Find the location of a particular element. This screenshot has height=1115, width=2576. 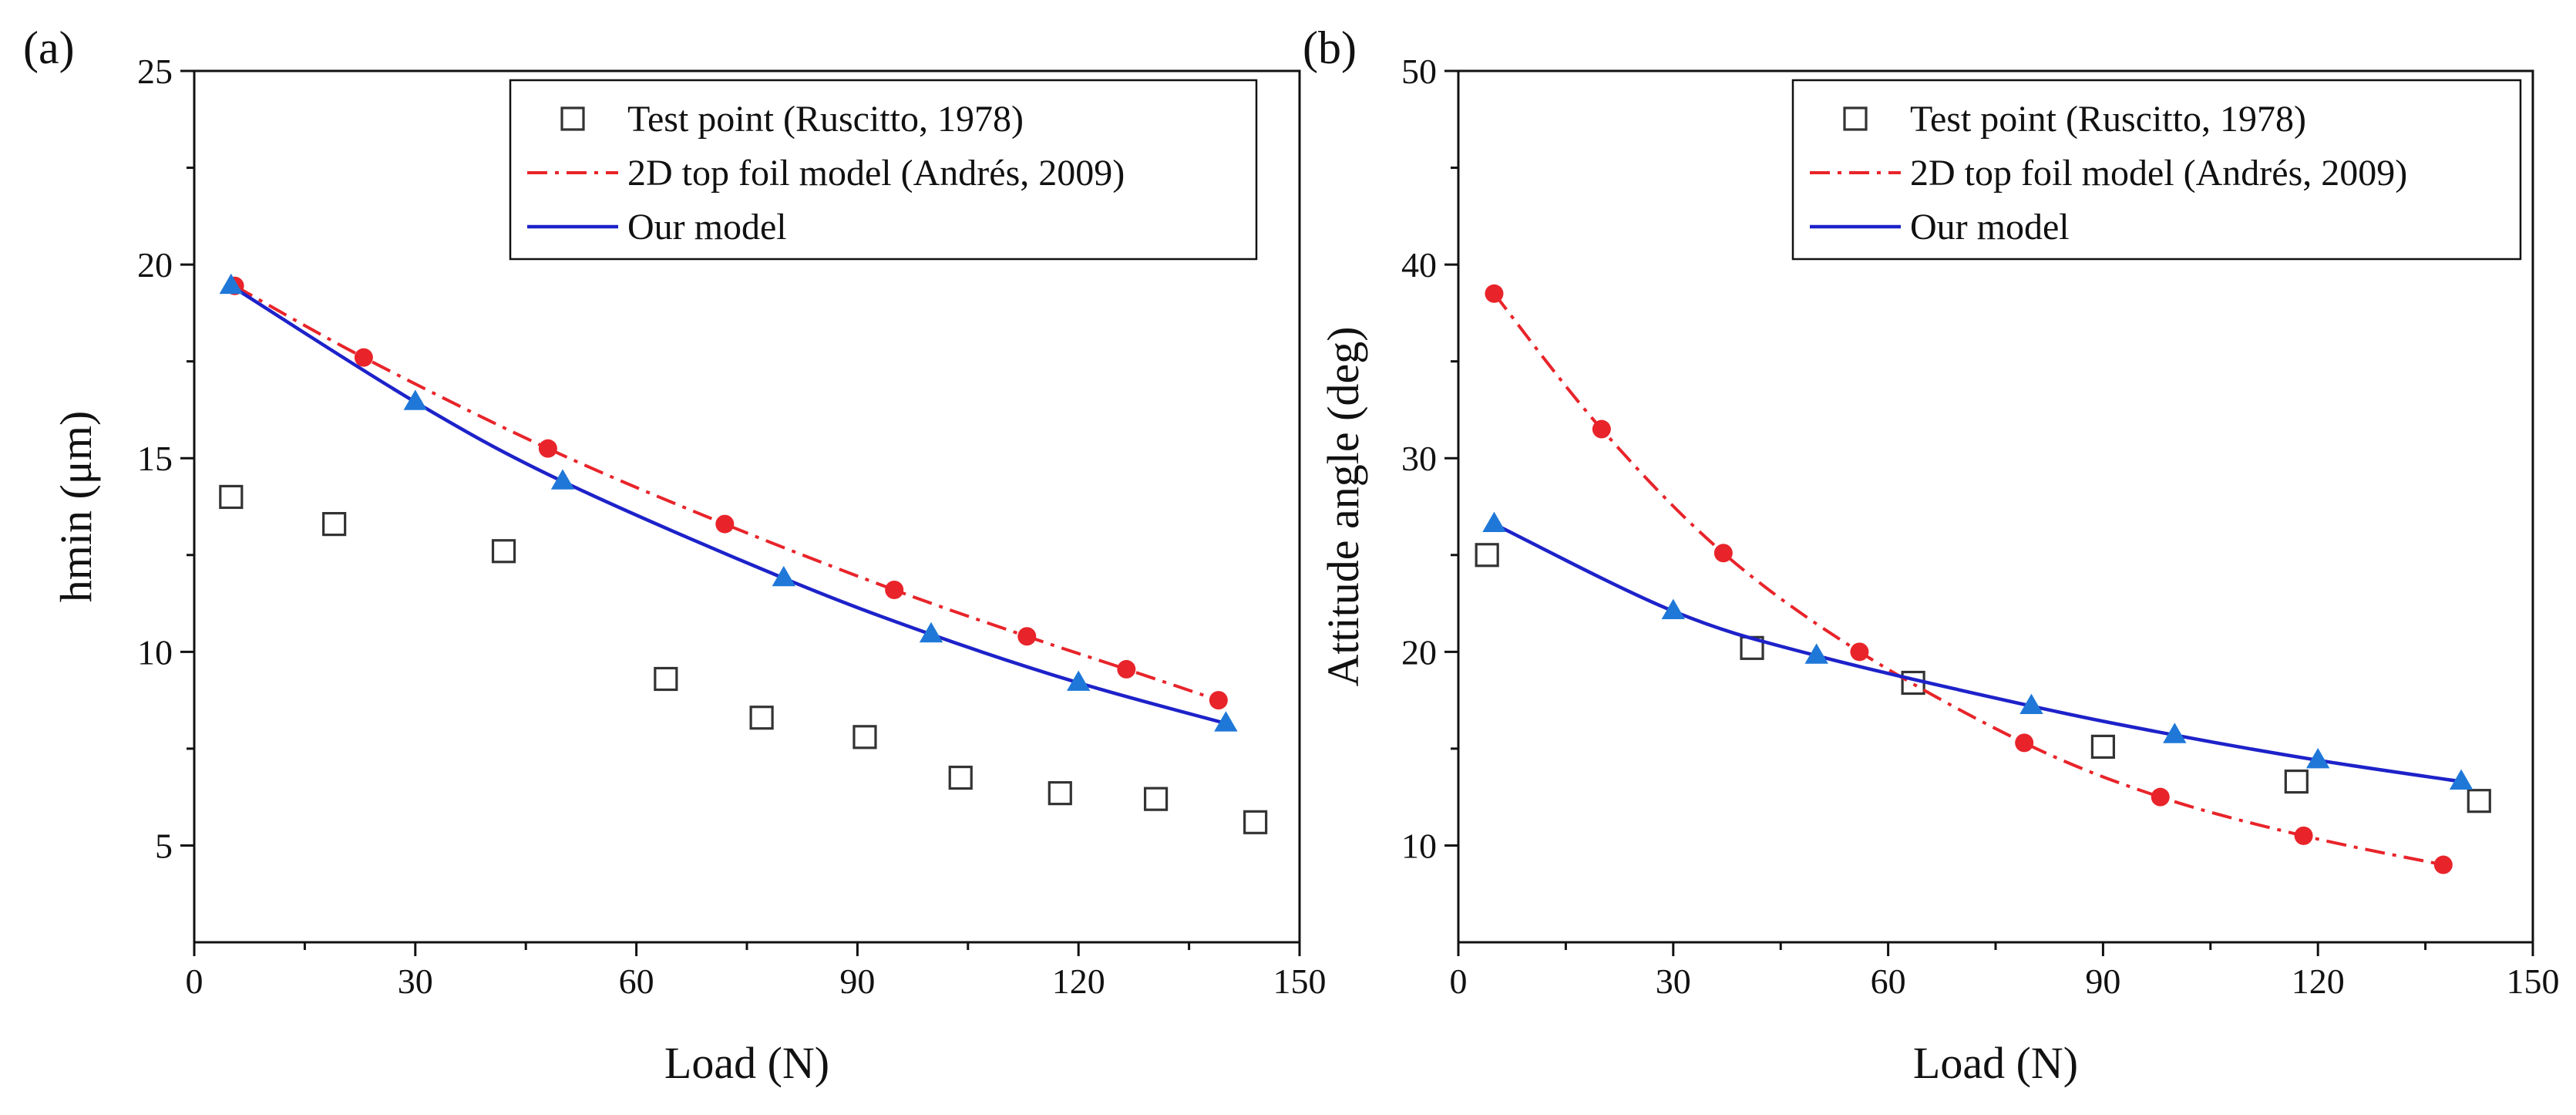

y-tick-label: 40 is located at coordinates (1419, 265).